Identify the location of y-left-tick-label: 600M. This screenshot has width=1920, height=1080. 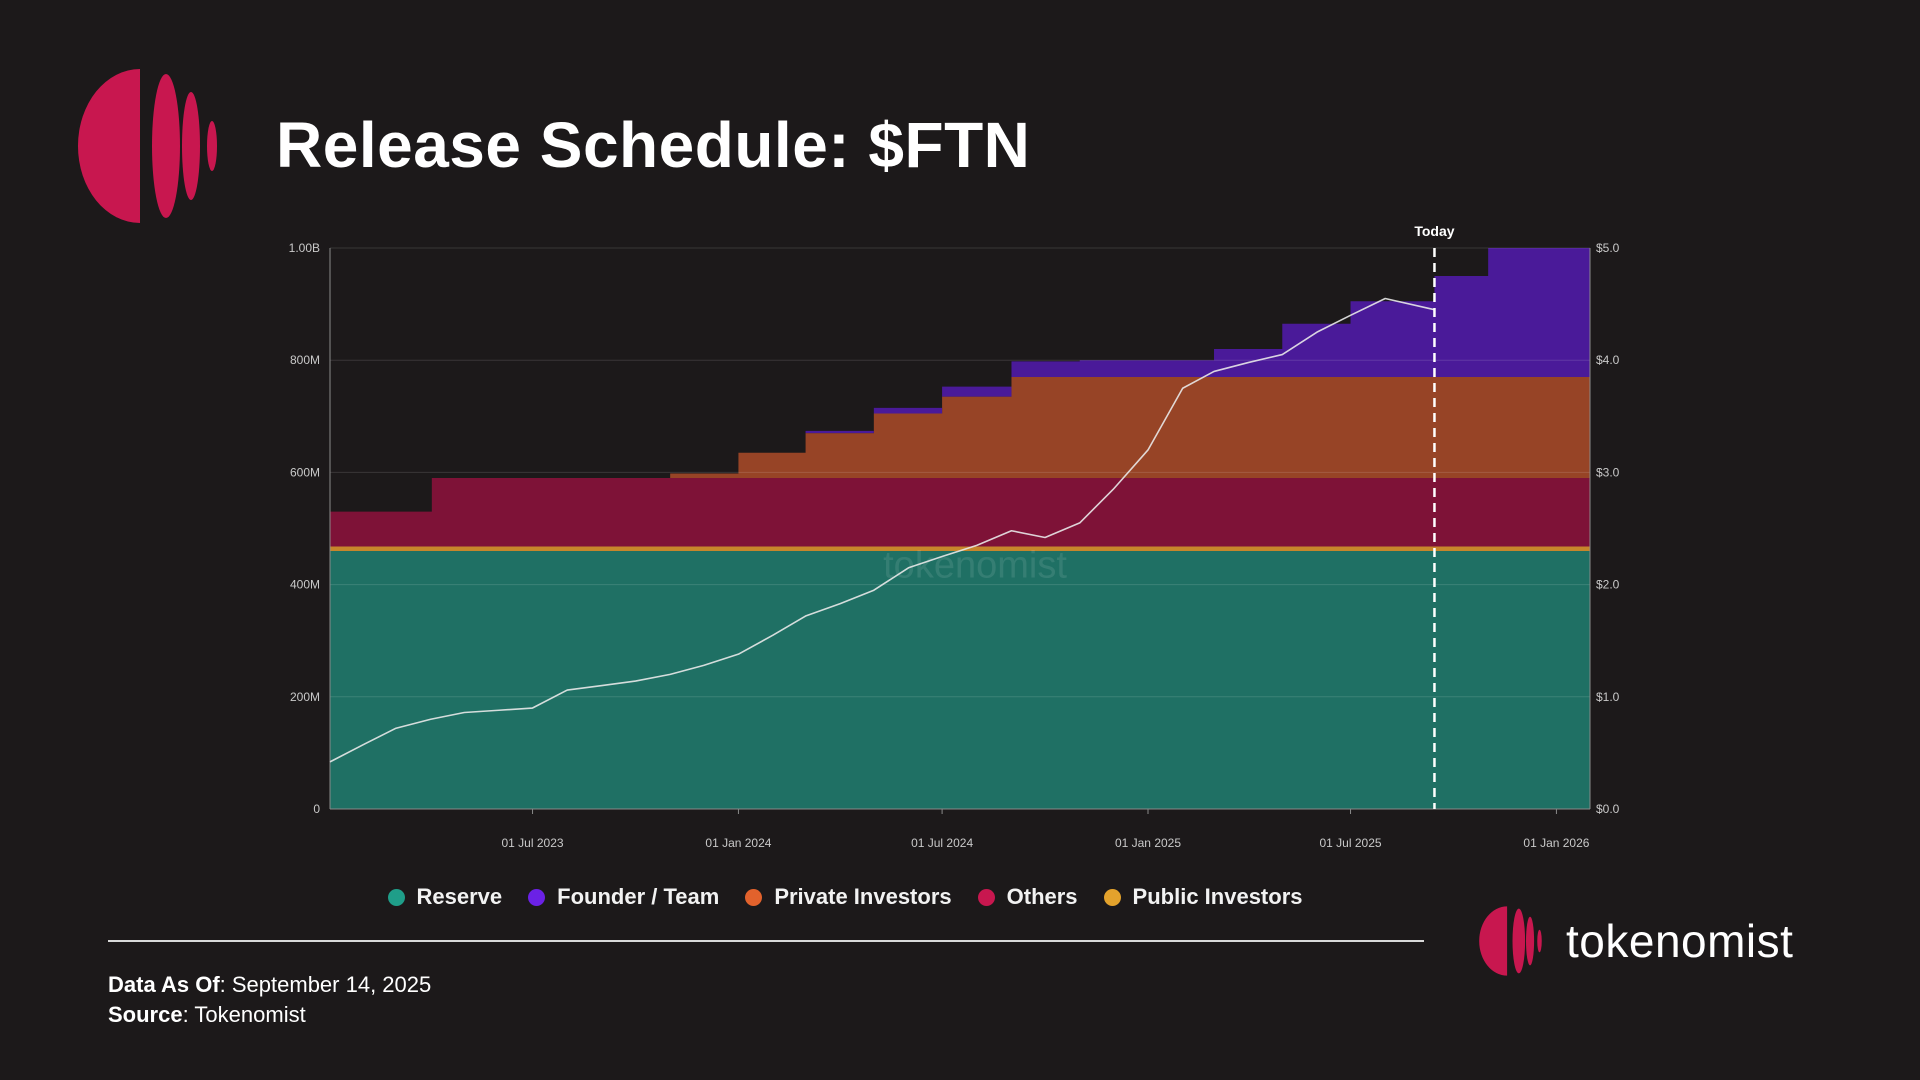
(305, 472).